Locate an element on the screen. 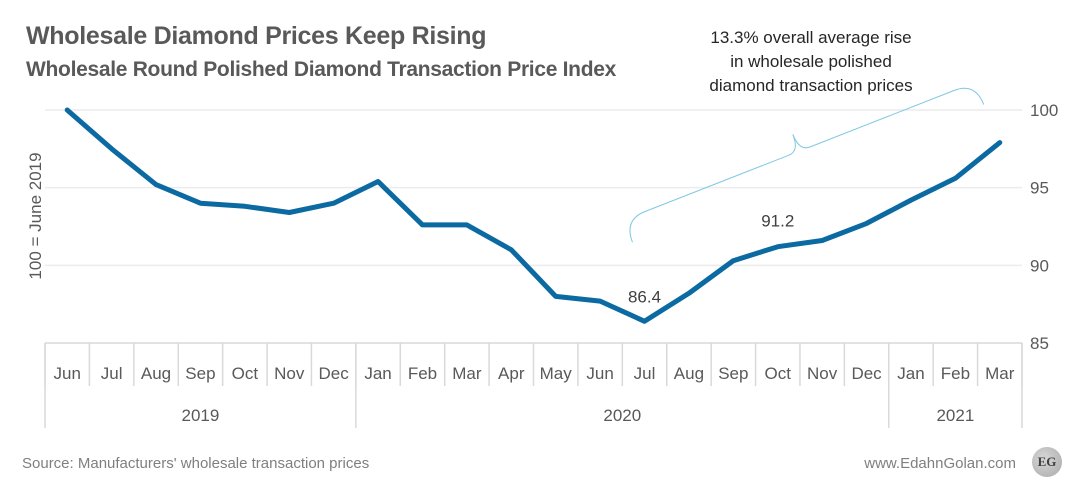 This screenshot has height=480, width=1080. website-link: www.EdahnGolan.com is located at coordinates (940, 463).